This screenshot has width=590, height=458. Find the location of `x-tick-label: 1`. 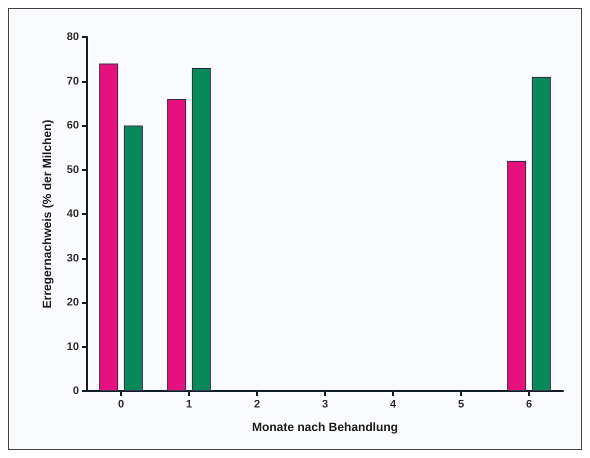

x-tick-label: 1 is located at coordinates (189, 404).